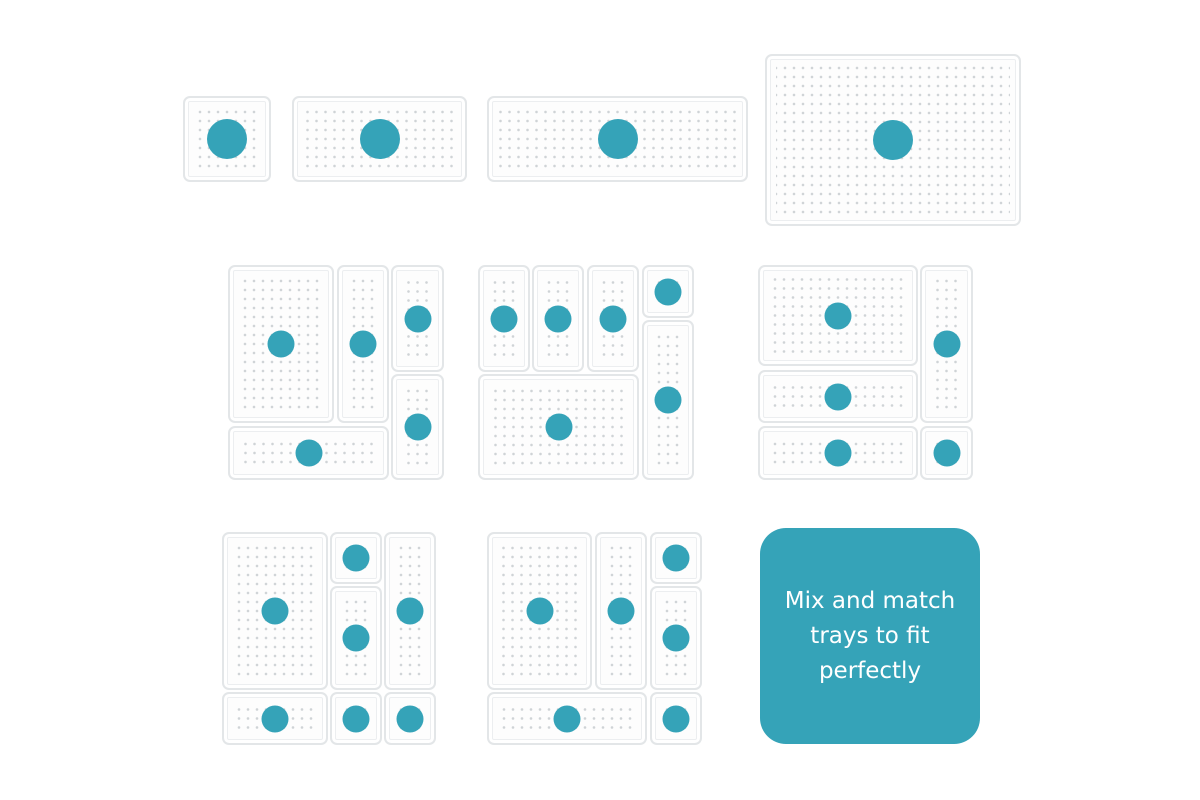  I want to click on badge-text: Mix and match trays to fit perfectly, so click(870, 635).